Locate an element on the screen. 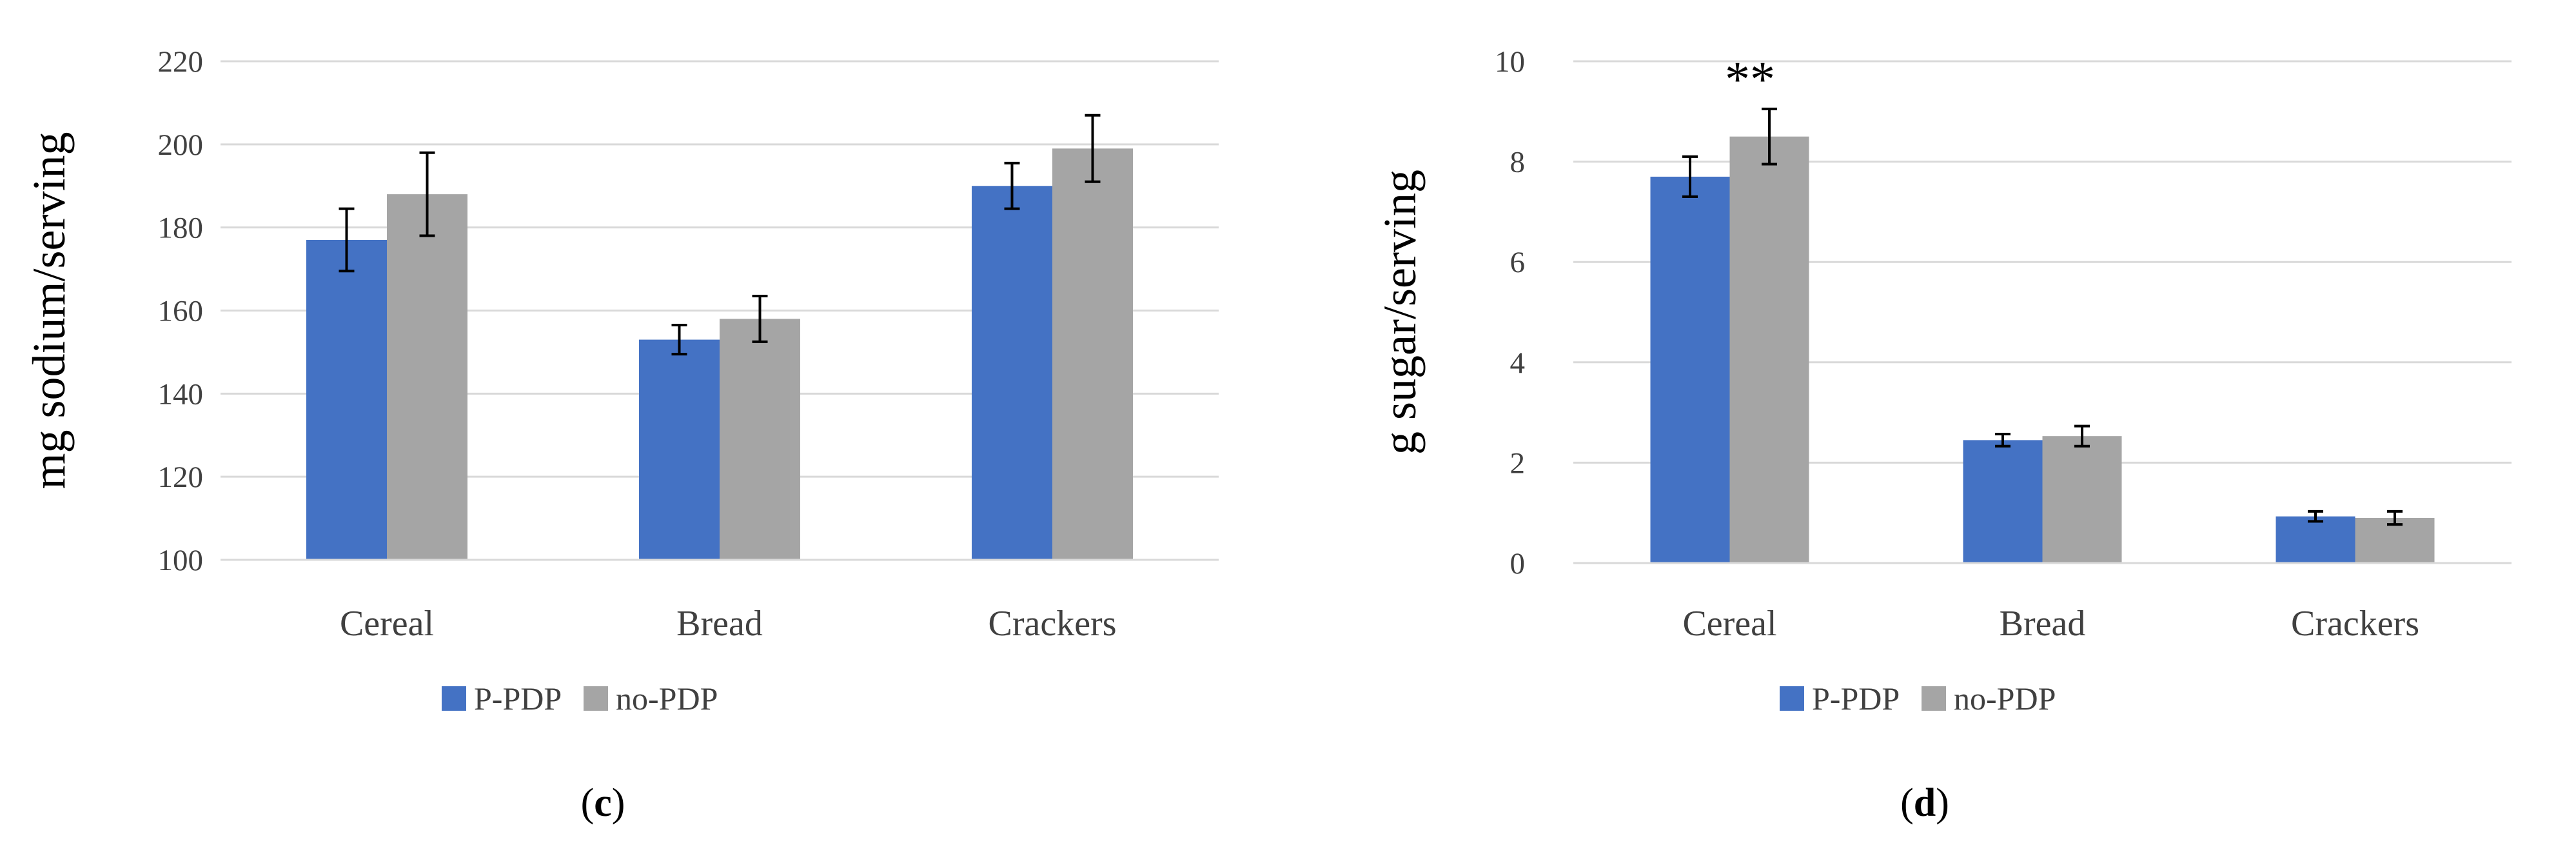 The height and width of the screenshot is (852, 2576). y-tick-label: 120 is located at coordinates (181, 477).